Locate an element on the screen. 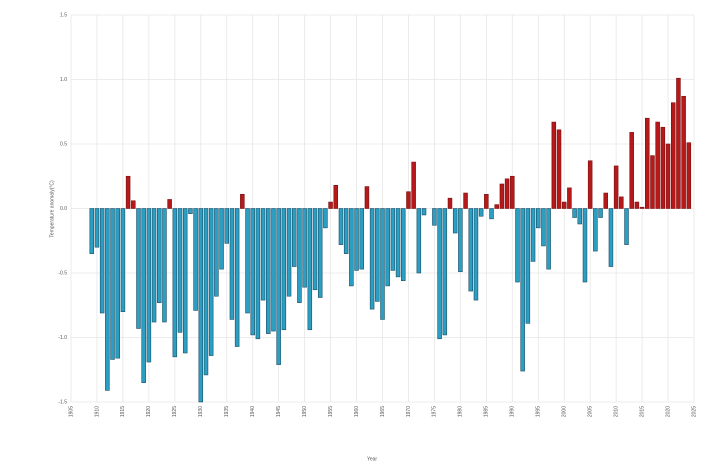 This screenshot has height=473, width=710. y-tick-label: 1.0 is located at coordinates (63, 80).